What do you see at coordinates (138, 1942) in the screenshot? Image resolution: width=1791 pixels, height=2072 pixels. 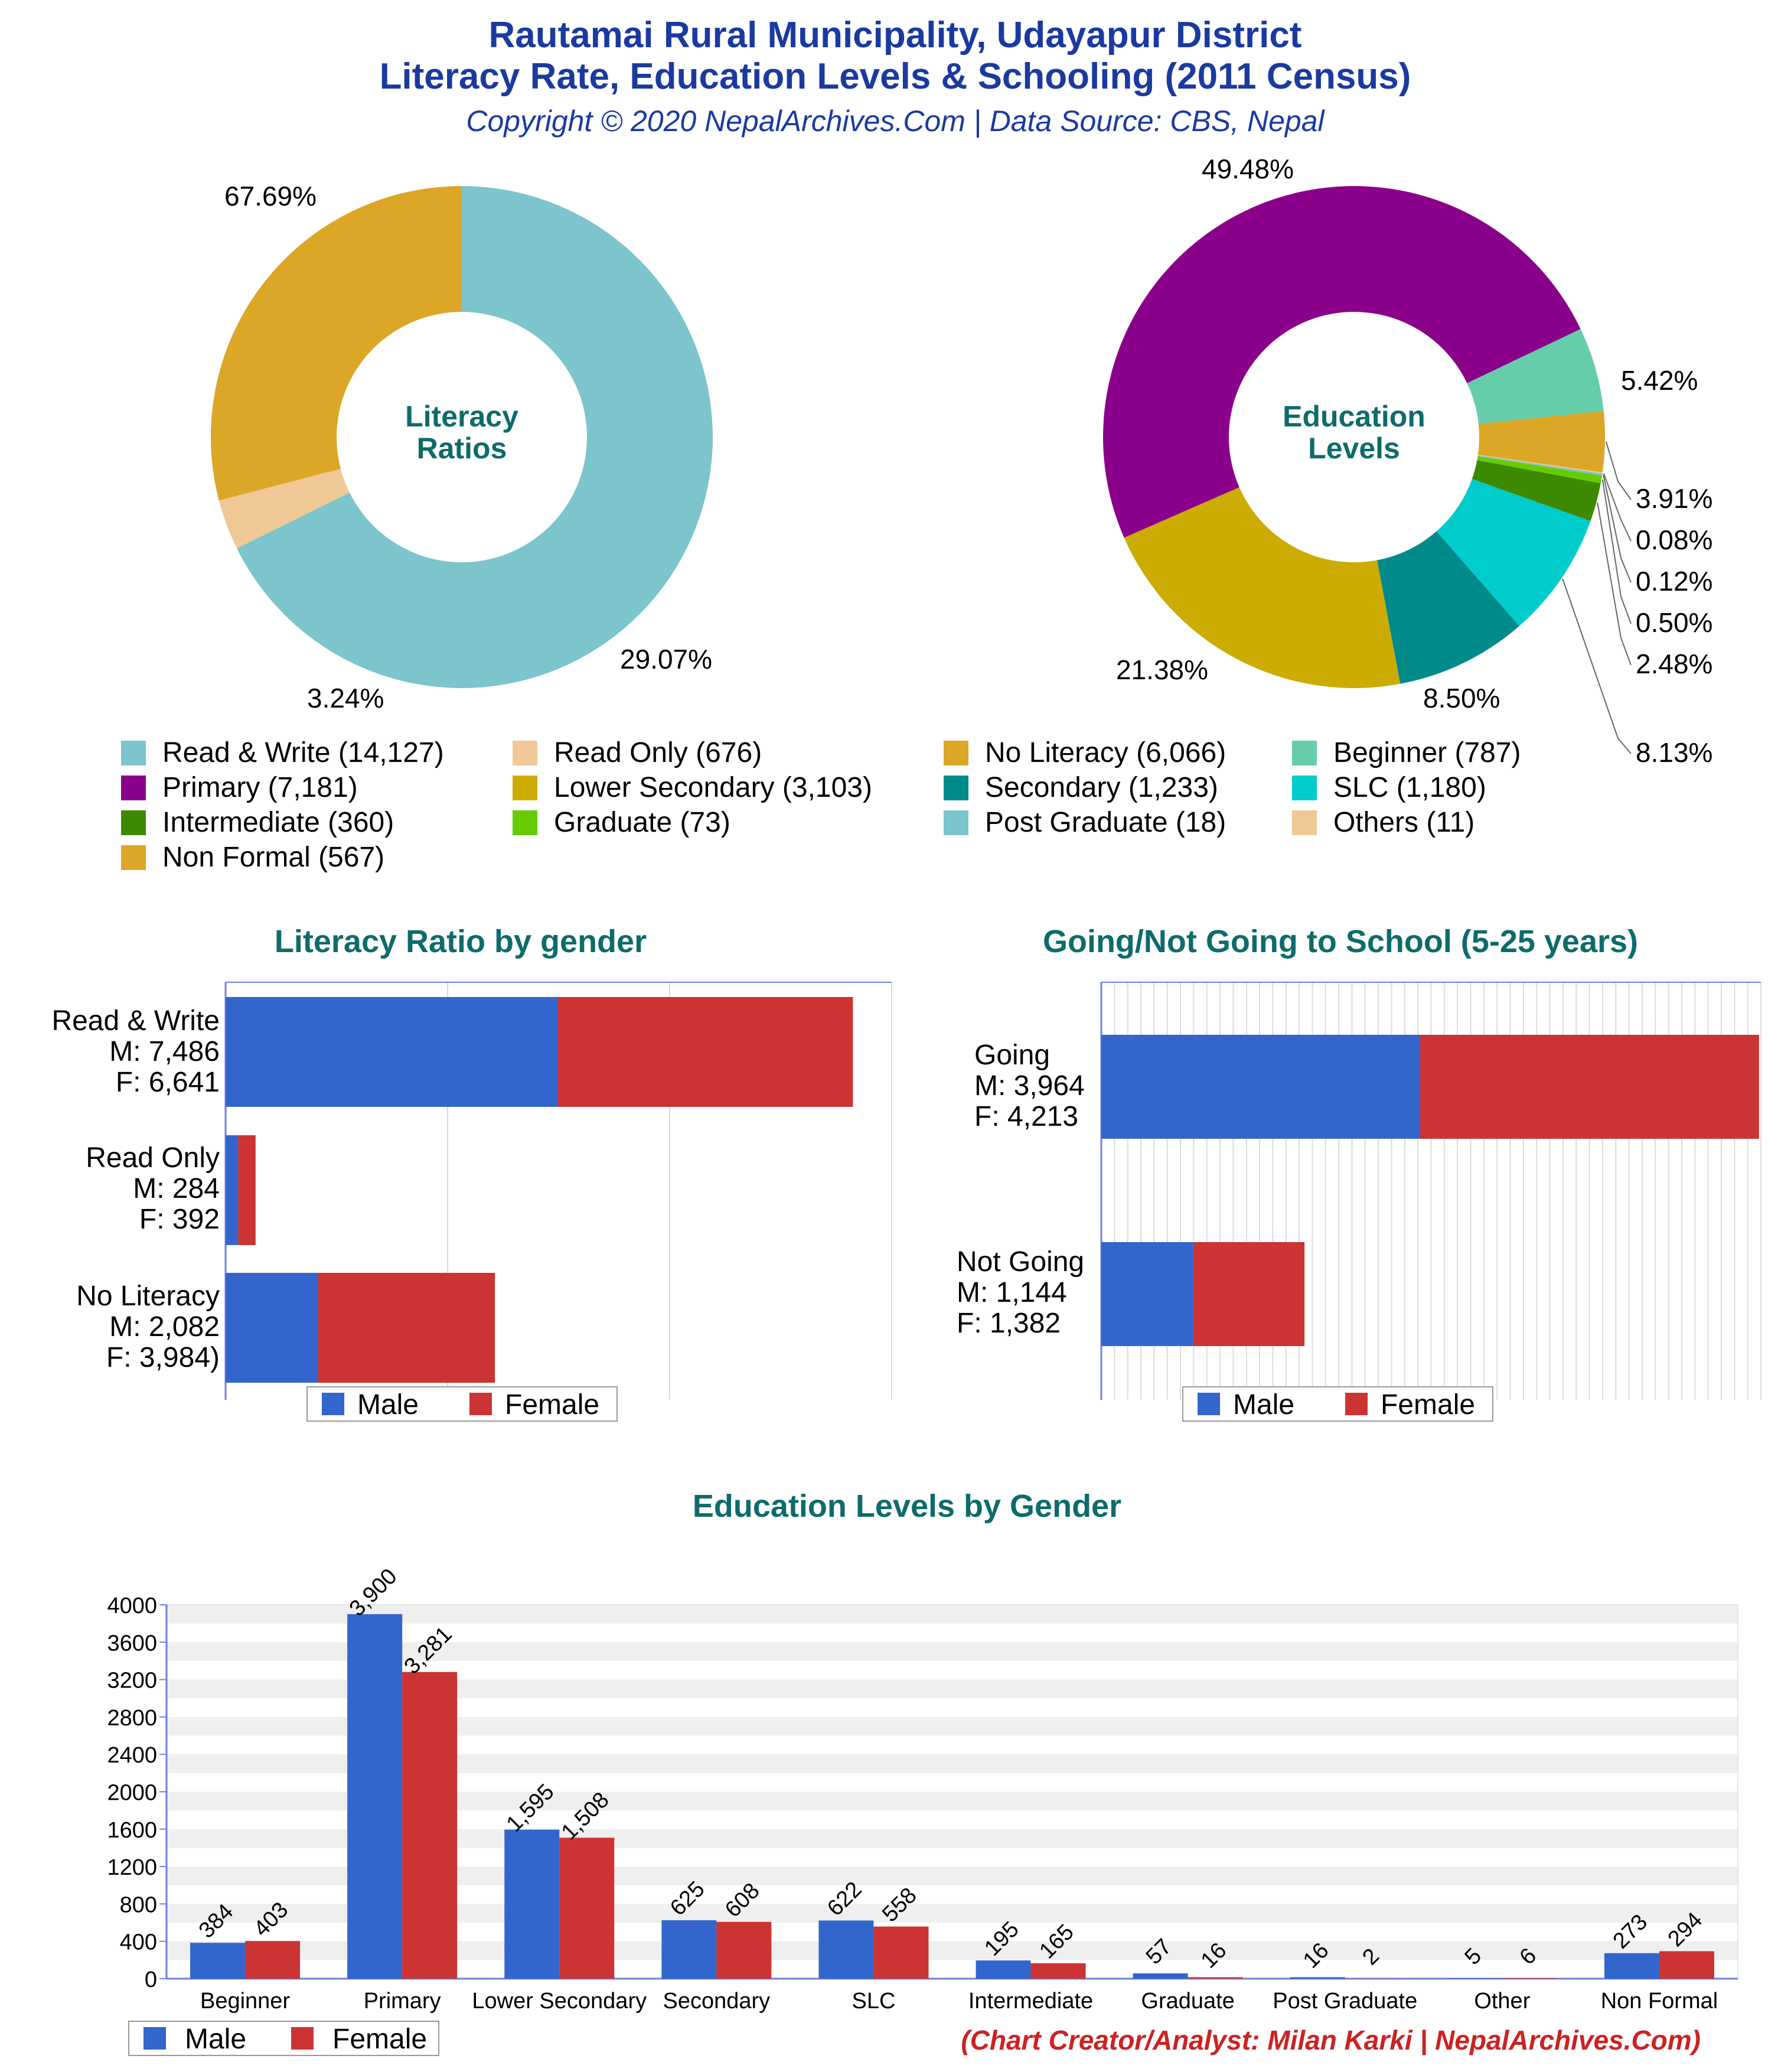 I see `y-tick-label: 400` at bounding box center [138, 1942].